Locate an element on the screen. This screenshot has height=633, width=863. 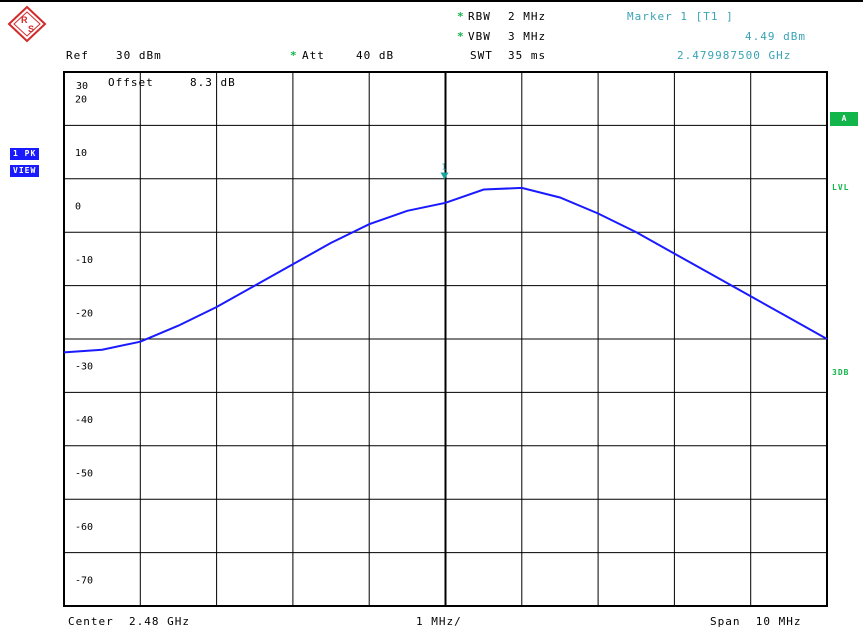
att-value: 40 dB is located at coordinates (375, 55).